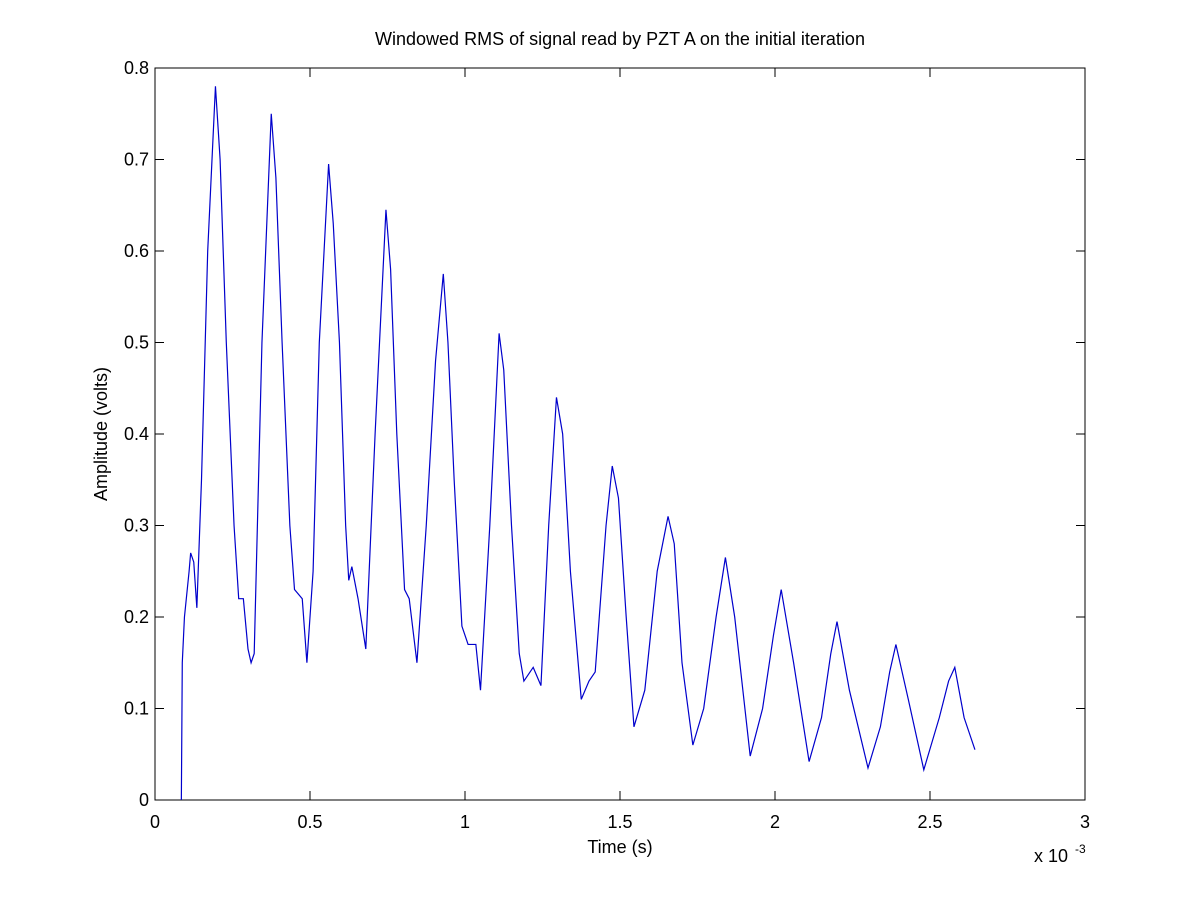  What do you see at coordinates (929, 822) in the screenshot?
I see `x-tick-label: 2.5` at bounding box center [929, 822].